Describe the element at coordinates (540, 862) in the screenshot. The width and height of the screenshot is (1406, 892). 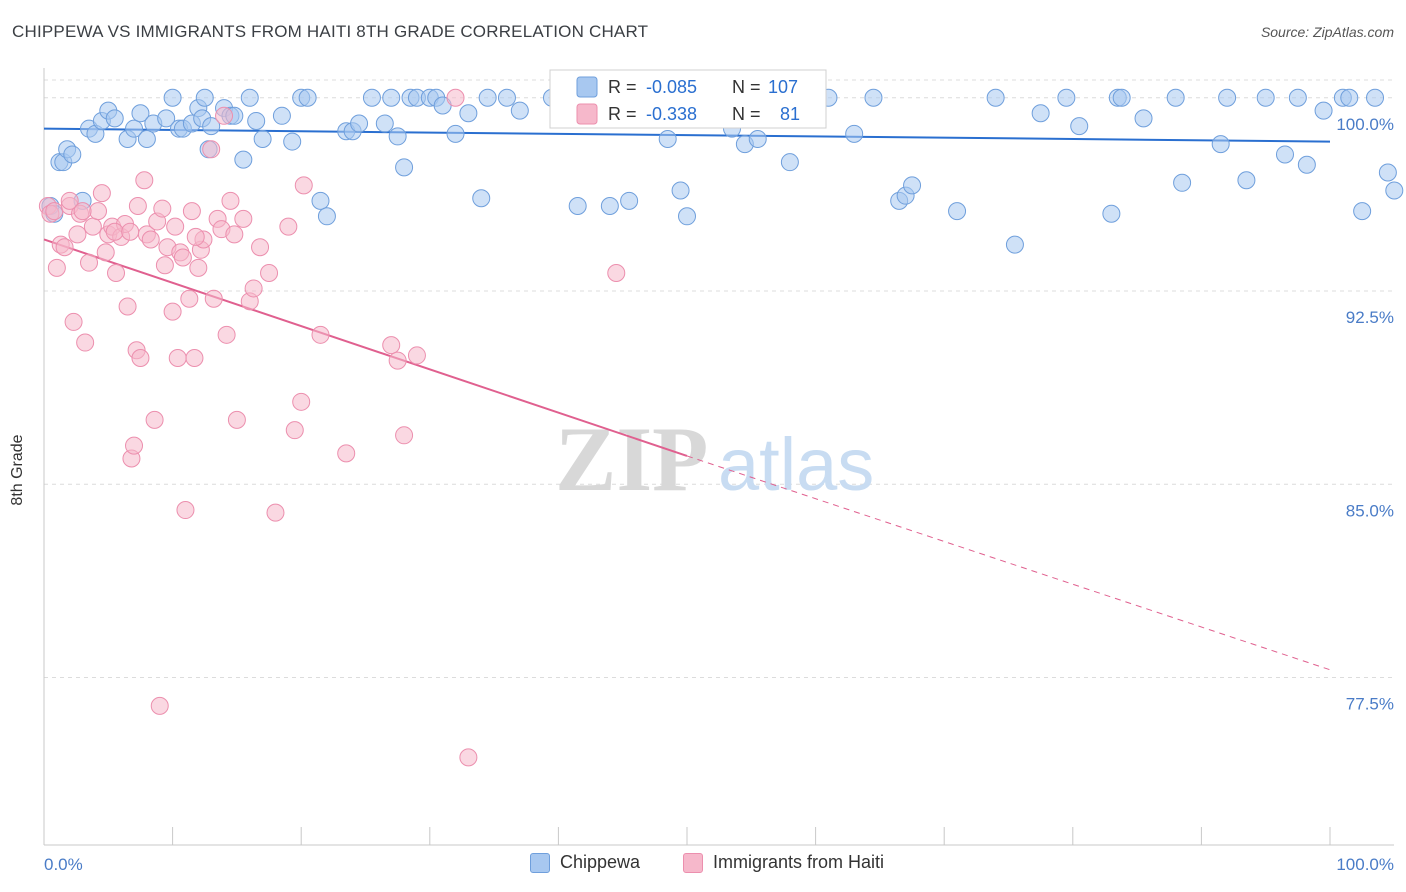
I see `legend-chippewa-swatch` at that location.